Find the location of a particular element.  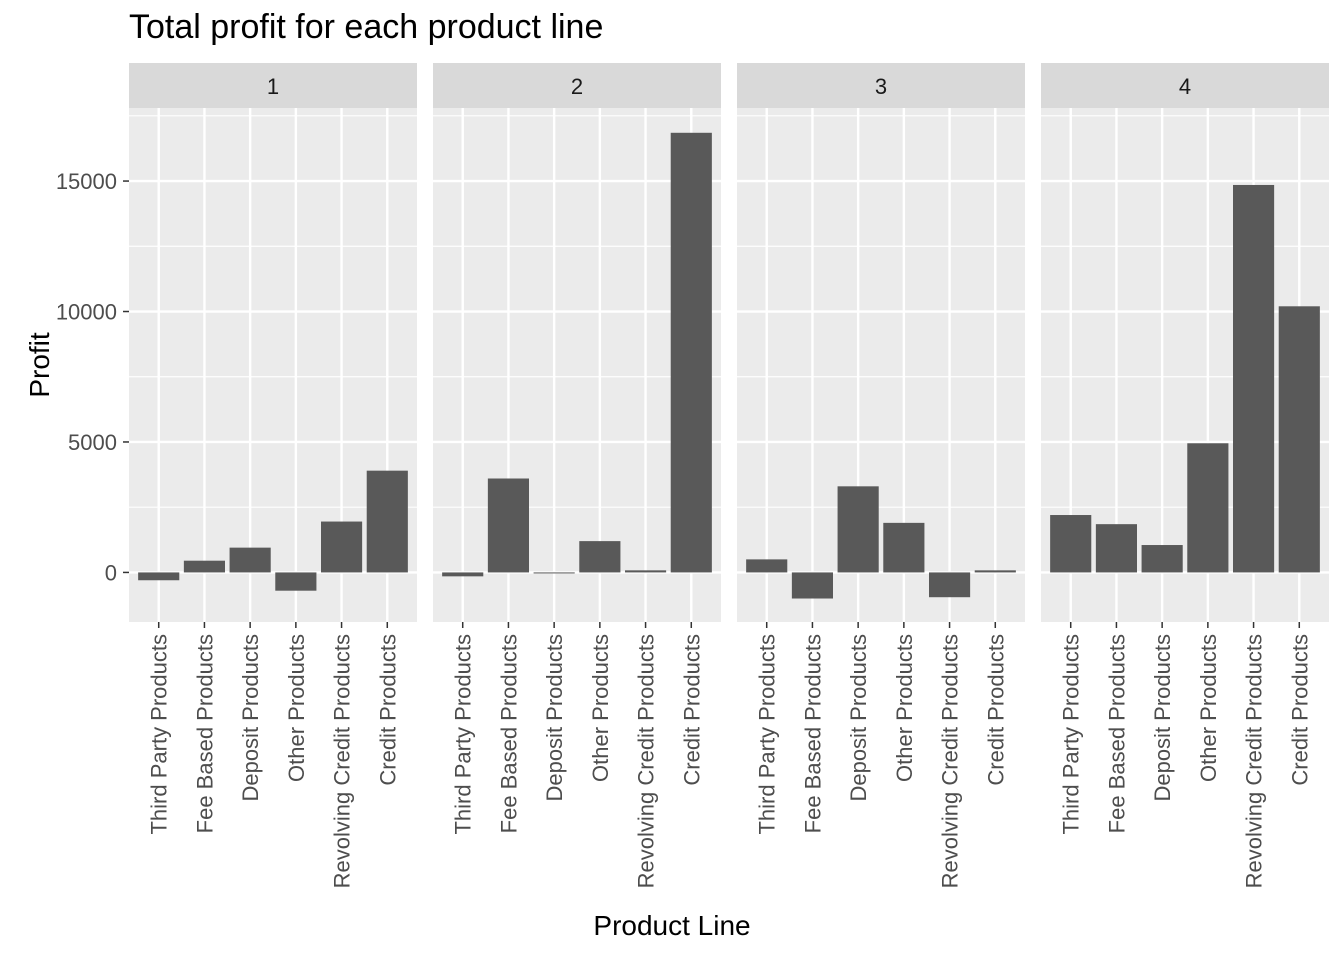

y-tick-label: 0 is located at coordinates (111, 572).